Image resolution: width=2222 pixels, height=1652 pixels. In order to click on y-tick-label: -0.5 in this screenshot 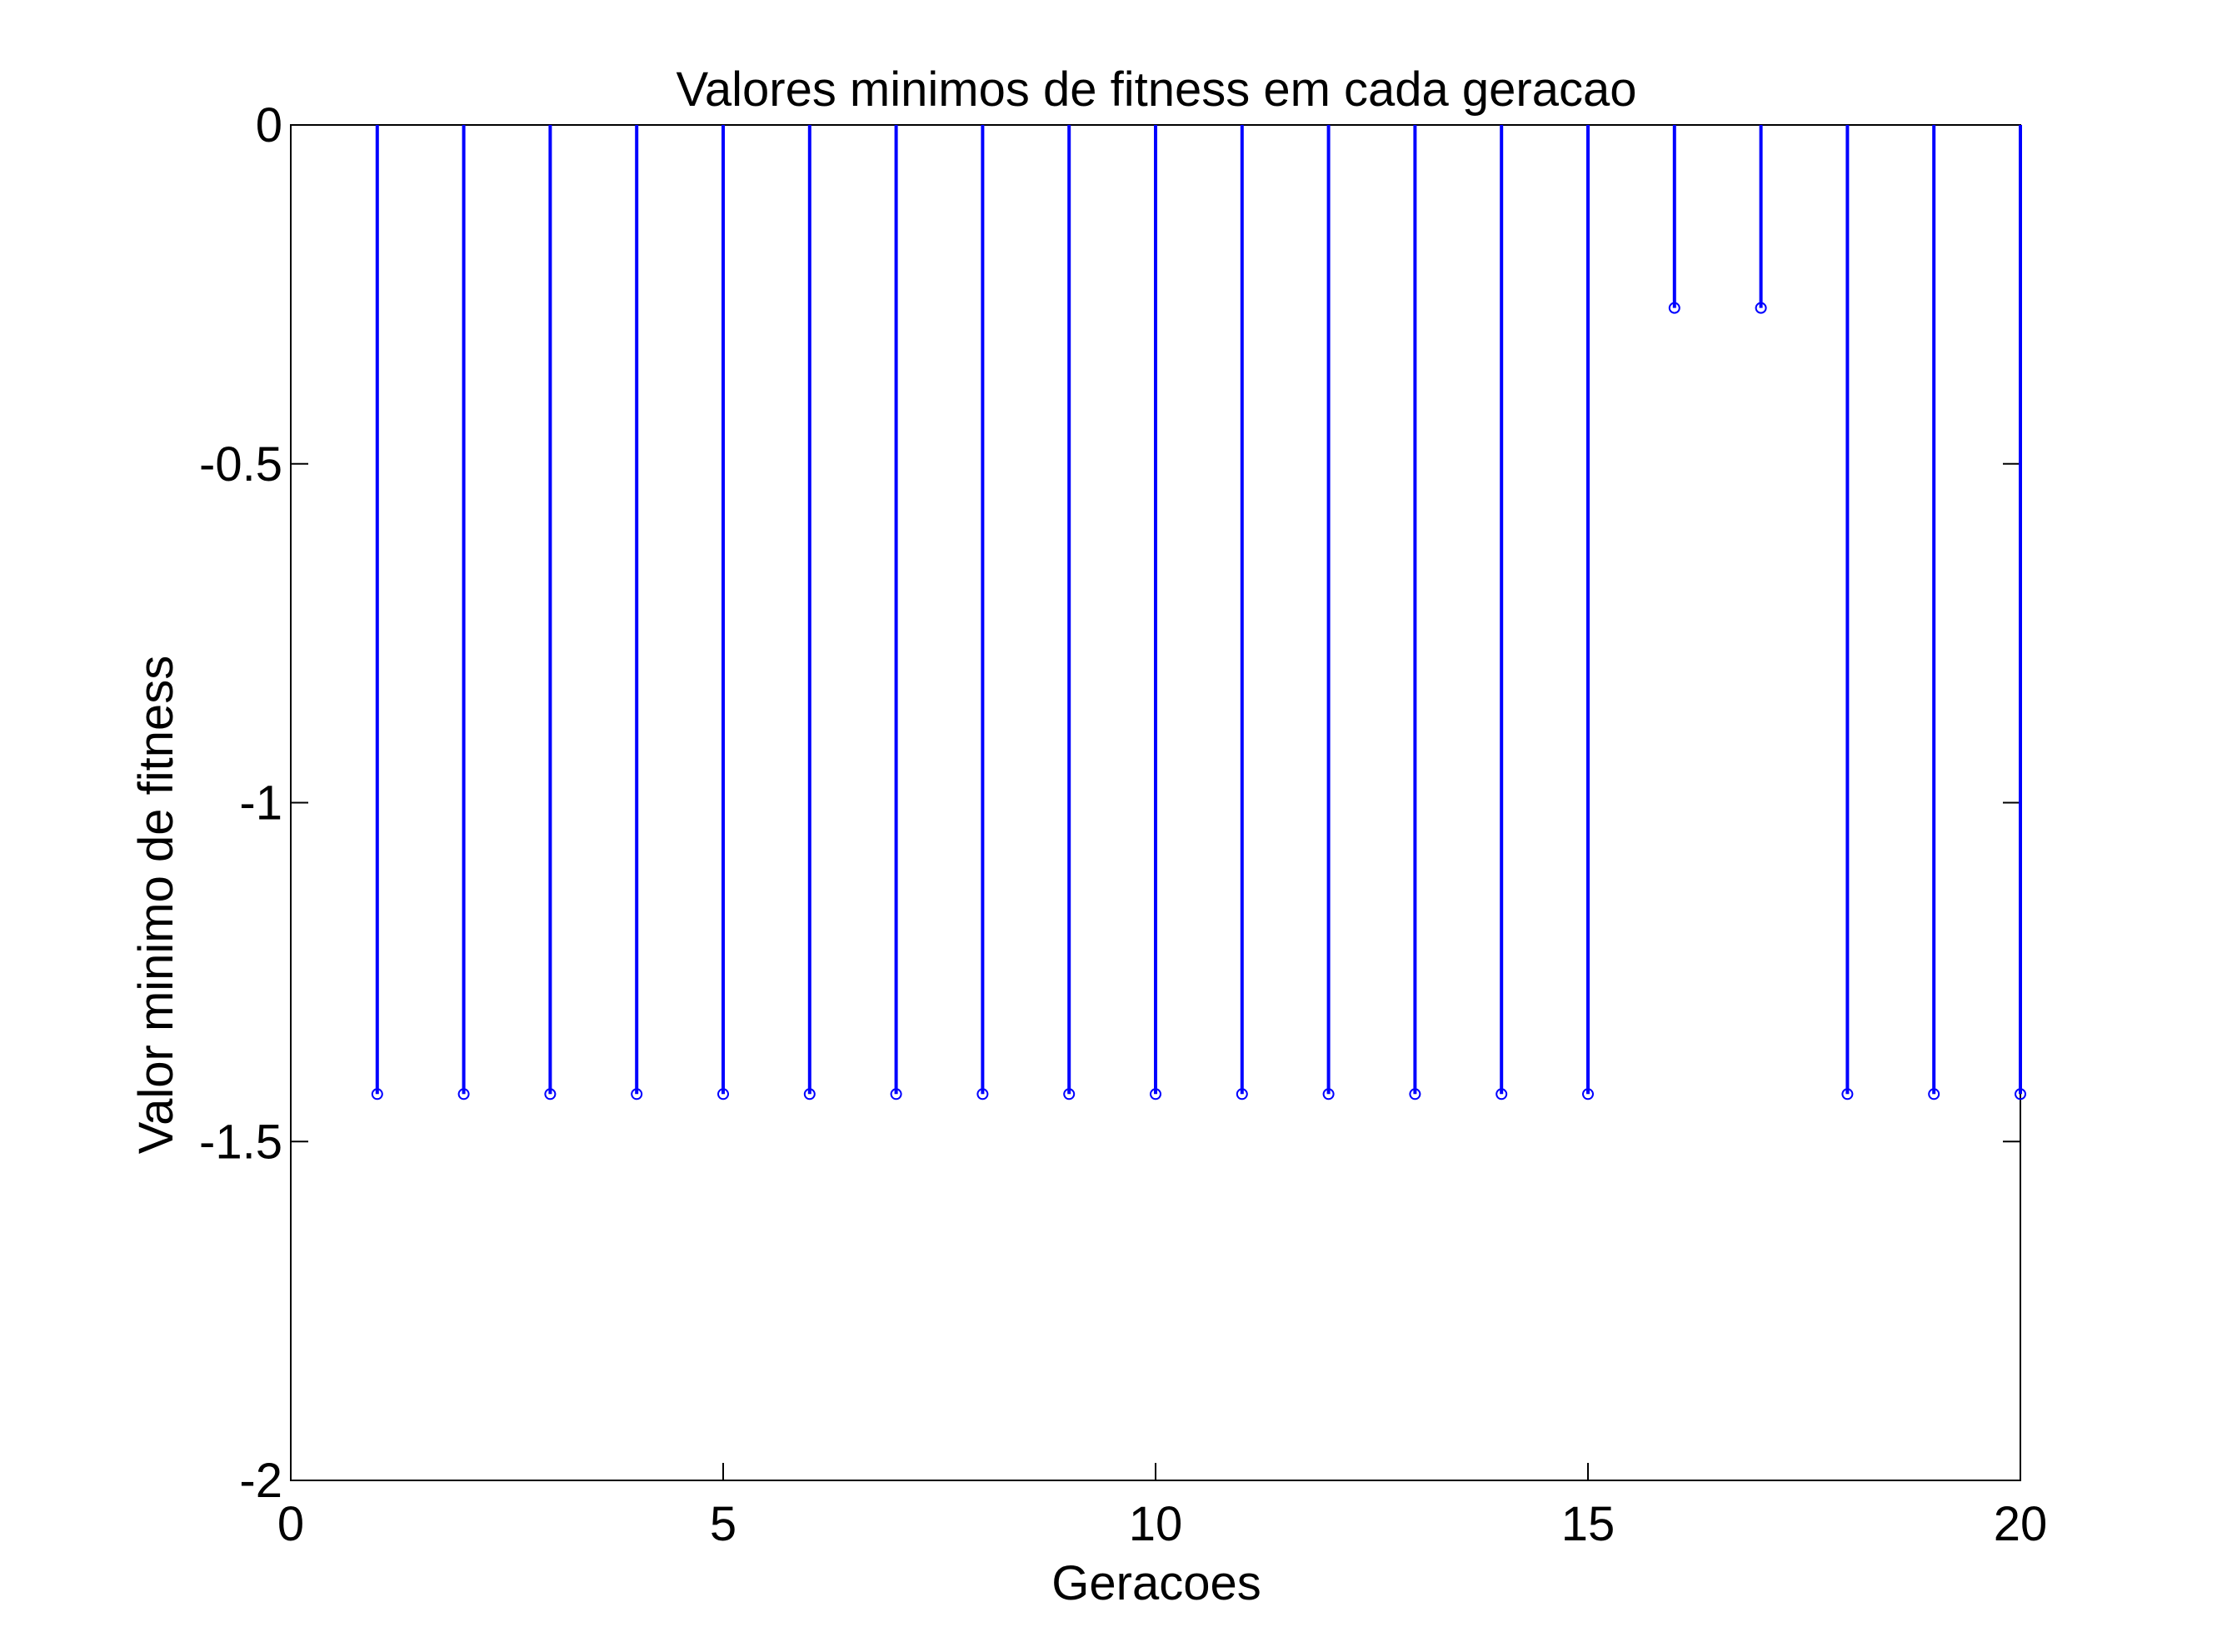, I will do `click(240, 464)`.